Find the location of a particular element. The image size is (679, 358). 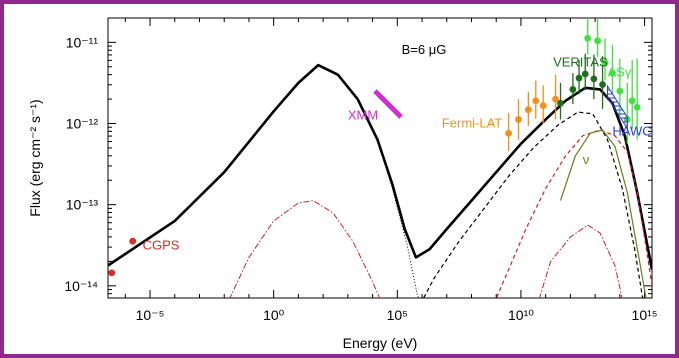

x-tick-label: 10¹⁵ is located at coordinates (645, 315).